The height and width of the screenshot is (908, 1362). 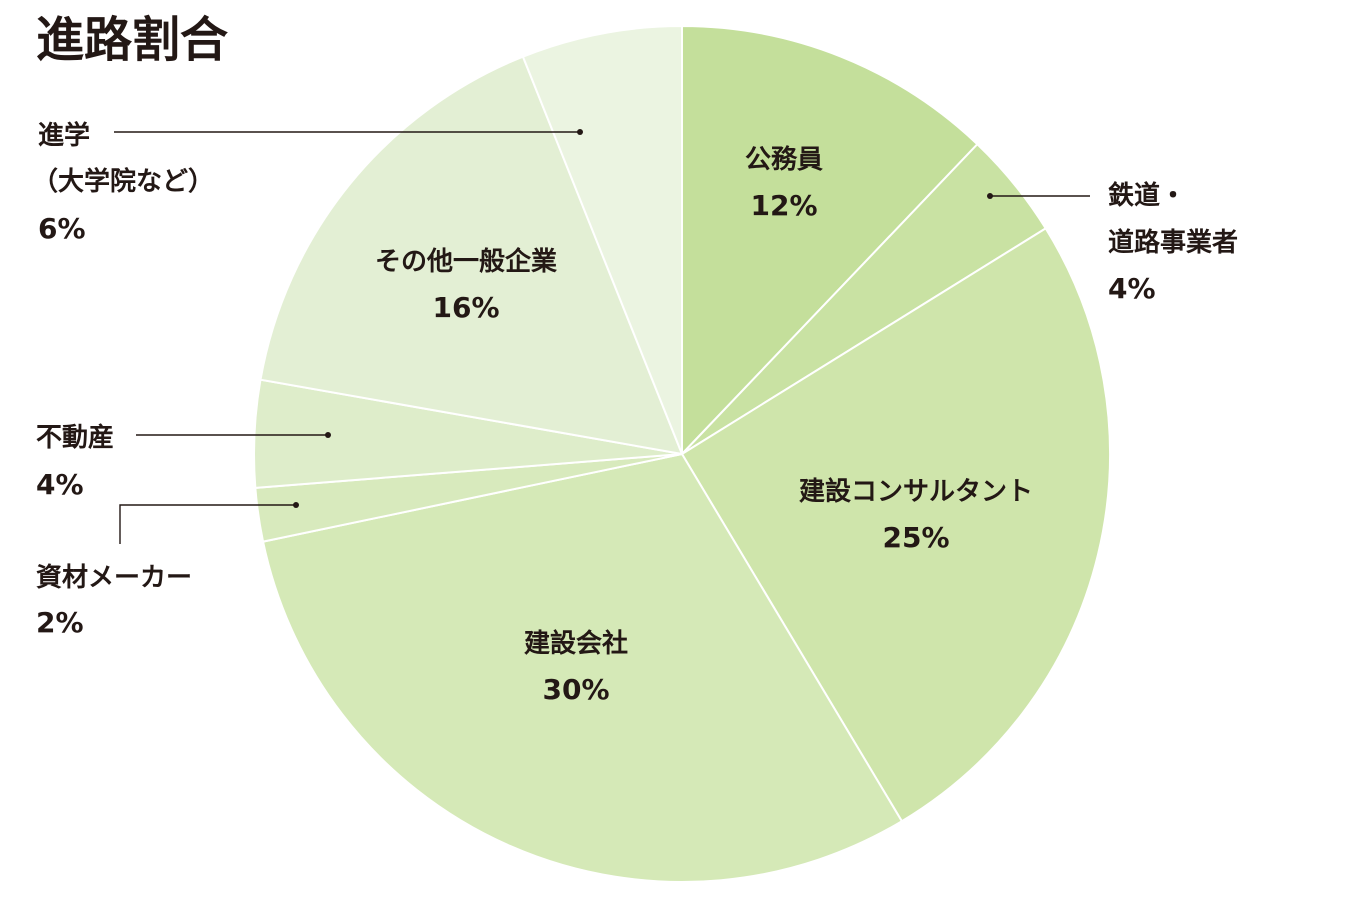 I want to click on slice-name-label: 資材メーカー, so click(x=114, y=578).